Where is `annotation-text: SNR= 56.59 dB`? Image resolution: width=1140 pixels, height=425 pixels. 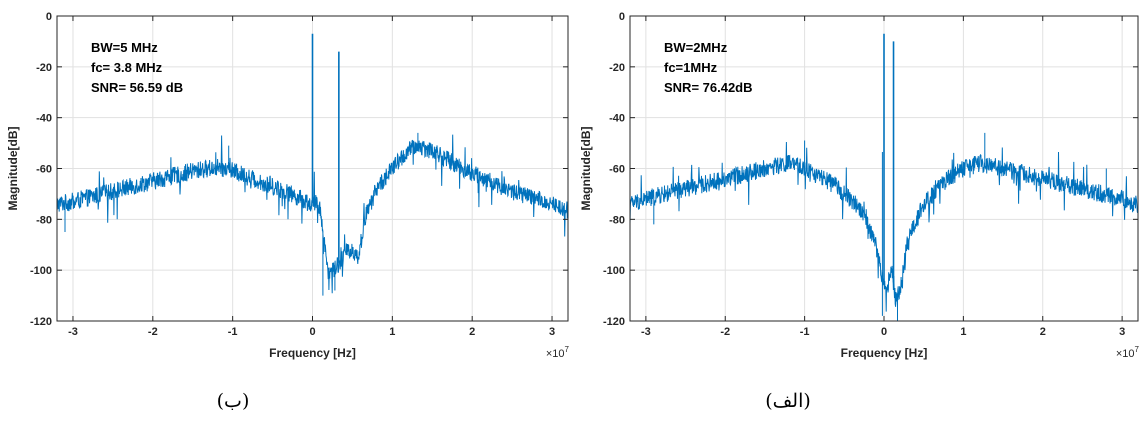 annotation-text: SNR= 56.59 dB is located at coordinates (137, 87).